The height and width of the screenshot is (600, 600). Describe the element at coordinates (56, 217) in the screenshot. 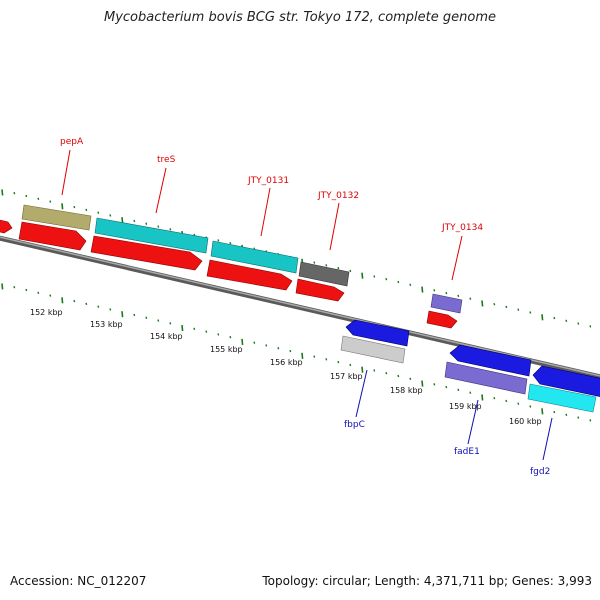

I see `gene-block-olive` at that location.